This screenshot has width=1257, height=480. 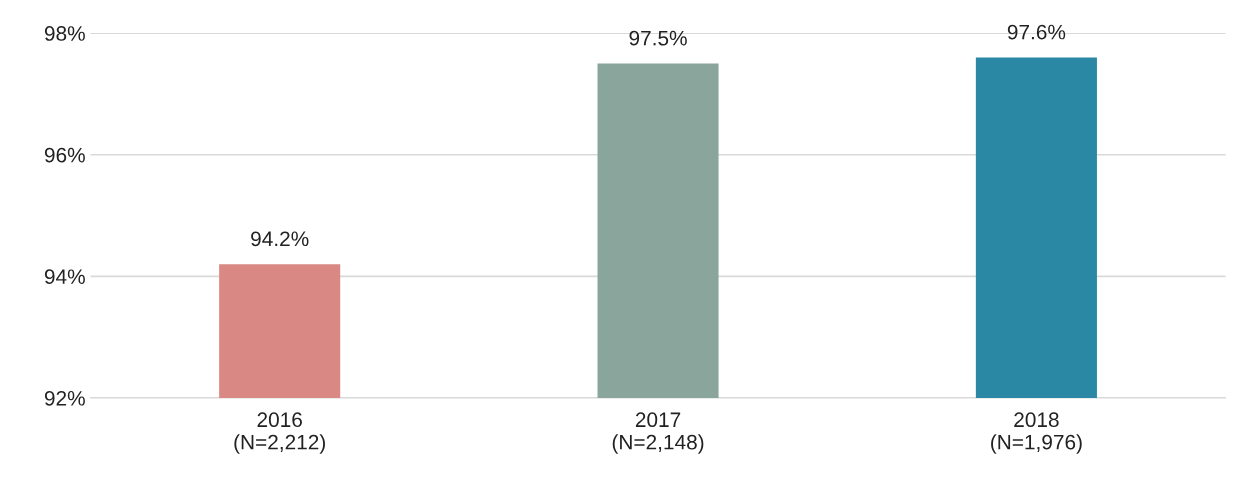 What do you see at coordinates (64, 277) in the screenshot?
I see `y-tick-label: 94%` at bounding box center [64, 277].